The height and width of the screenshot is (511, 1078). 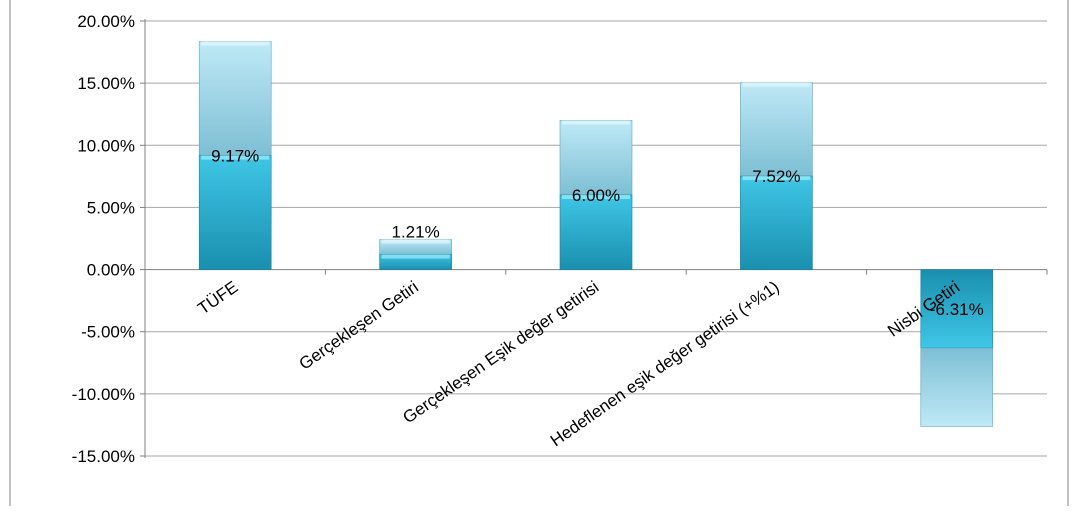 What do you see at coordinates (359, 325) in the screenshot?
I see `x-category-label: Gerçekleşen Getiri` at bounding box center [359, 325].